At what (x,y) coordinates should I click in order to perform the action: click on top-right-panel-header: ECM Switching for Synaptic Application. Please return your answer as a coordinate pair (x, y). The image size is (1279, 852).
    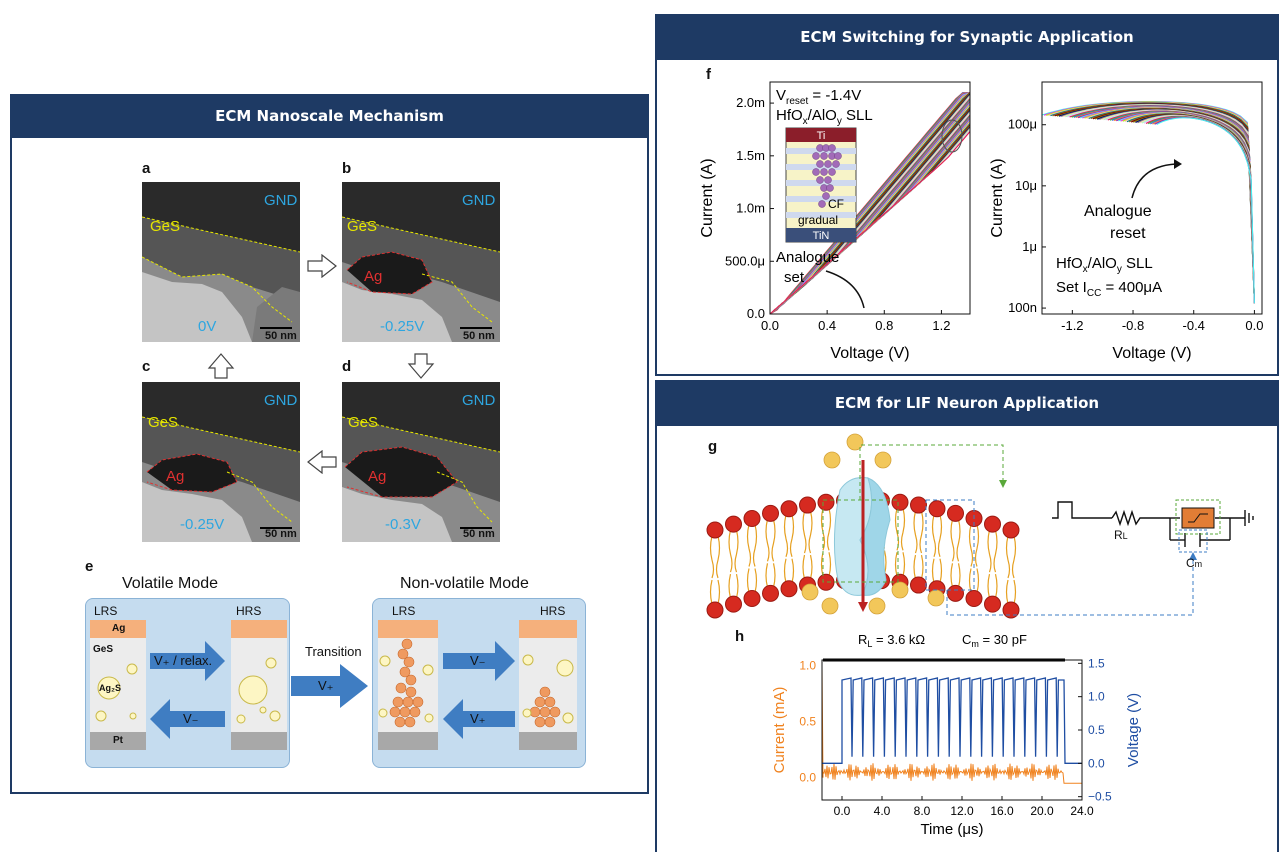
    Looking at the image, I should click on (967, 37).